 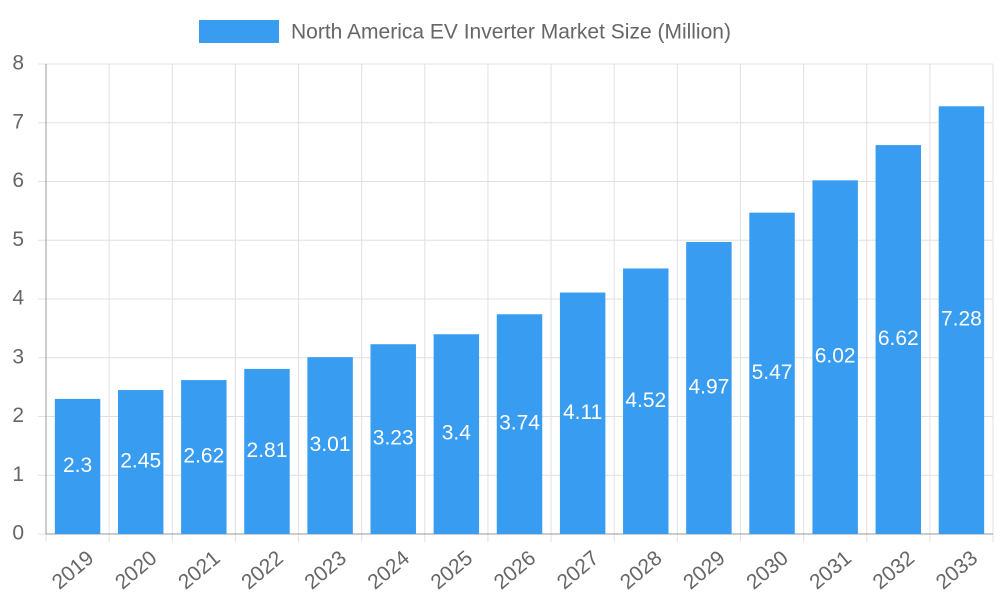 I want to click on y-tick-label: 2, so click(x=18, y=415).